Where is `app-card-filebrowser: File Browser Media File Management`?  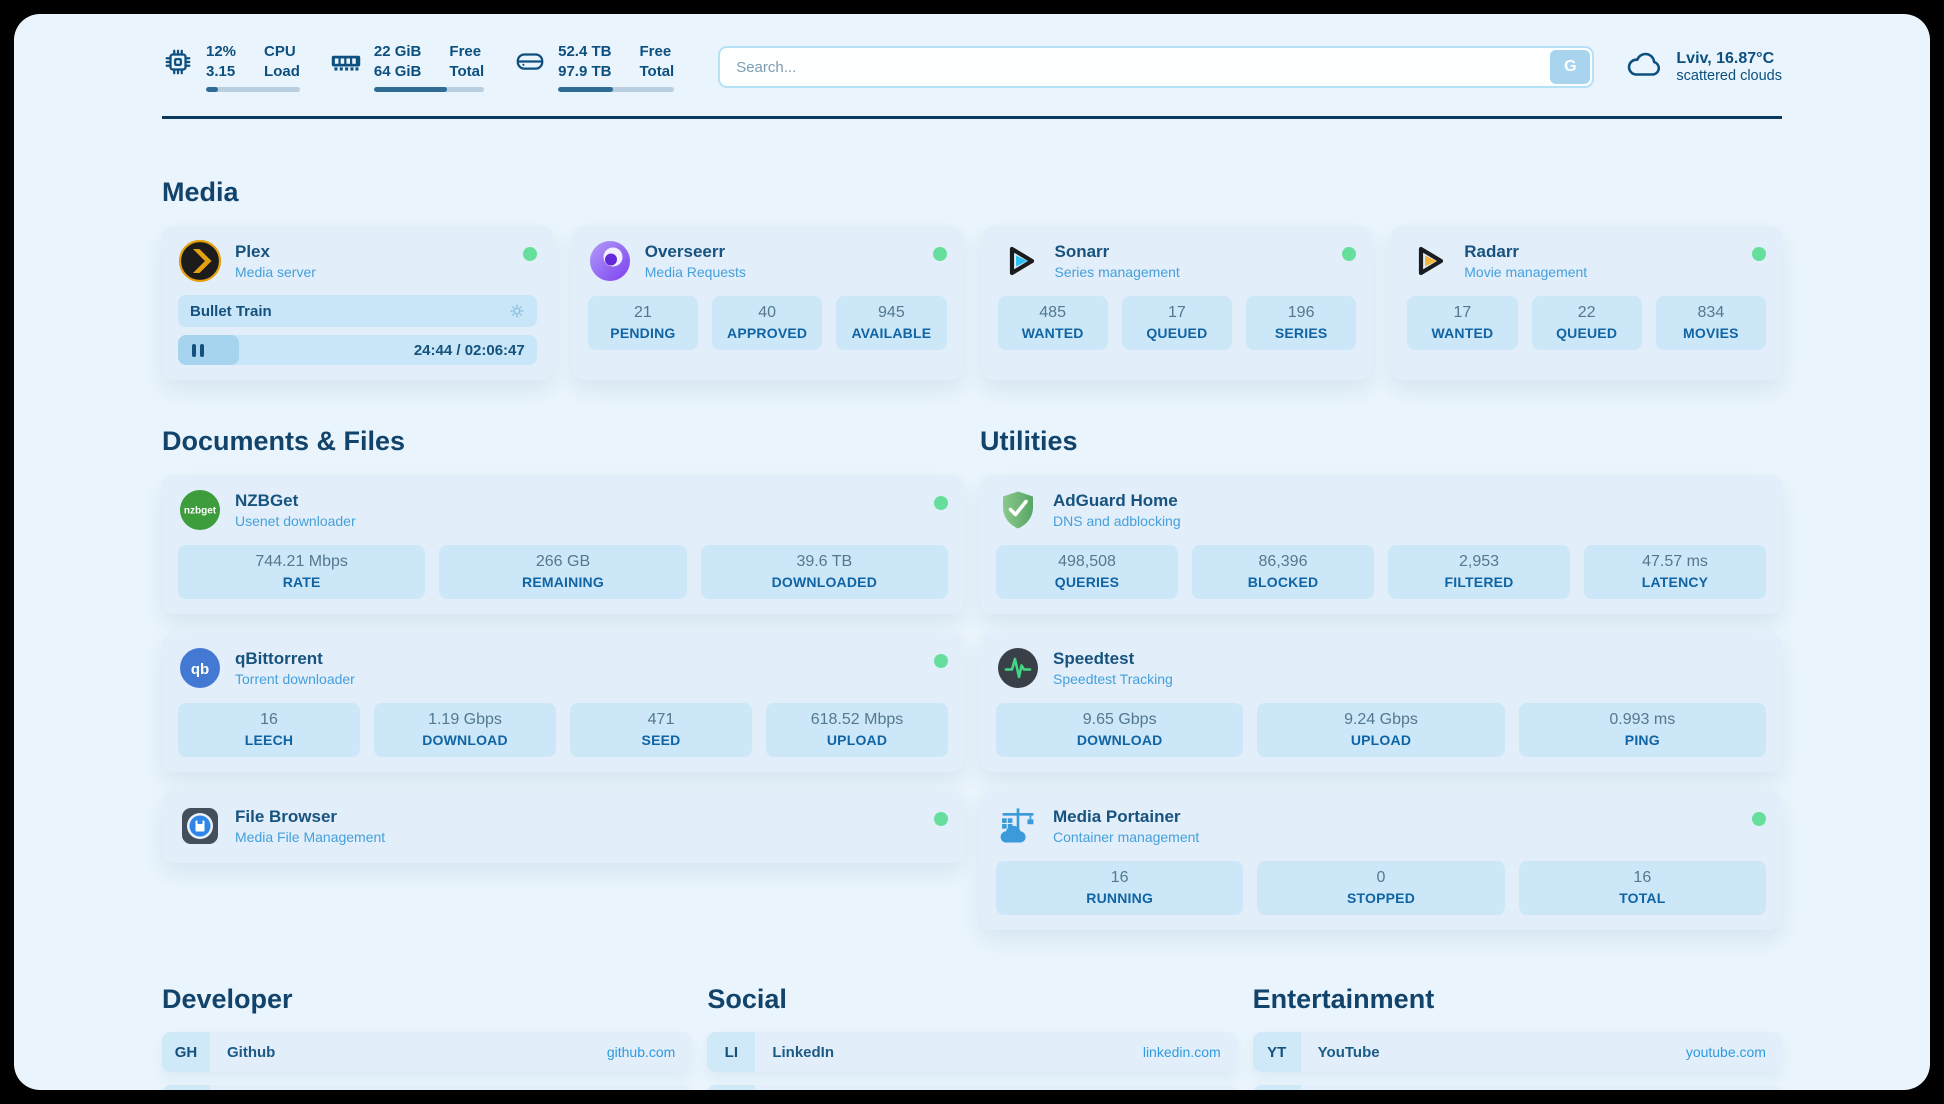 app-card-filebrowser: File Browser Media File Management is located at coordinates (563, 827).